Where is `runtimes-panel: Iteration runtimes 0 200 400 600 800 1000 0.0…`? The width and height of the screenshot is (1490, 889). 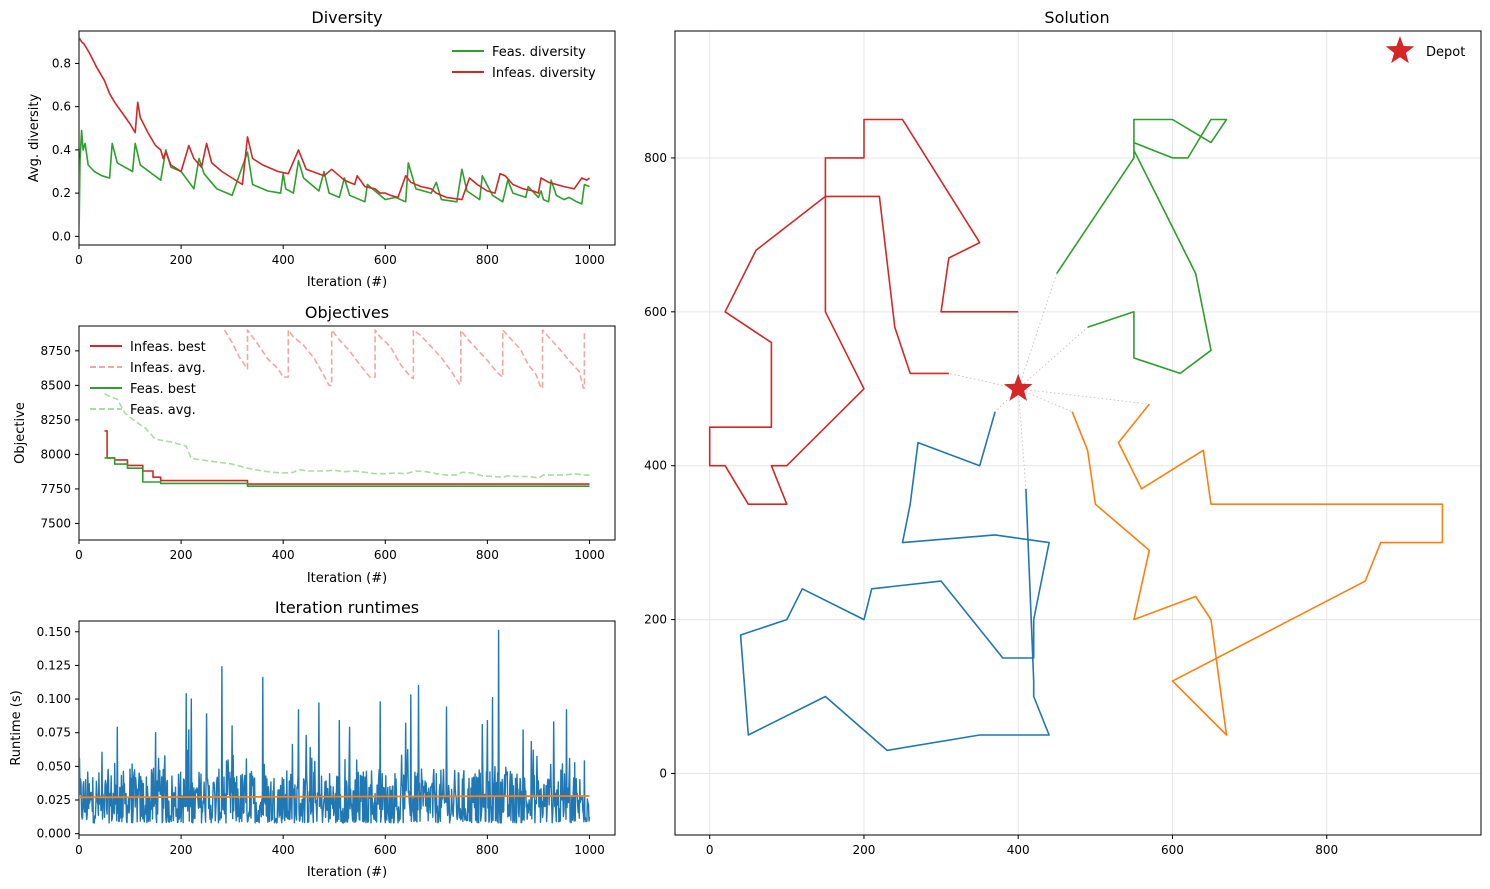 runtimes-panel: Iteration runtimes 0 200 400 600 800 1000 0.0… is located at coordinates (312, 739).